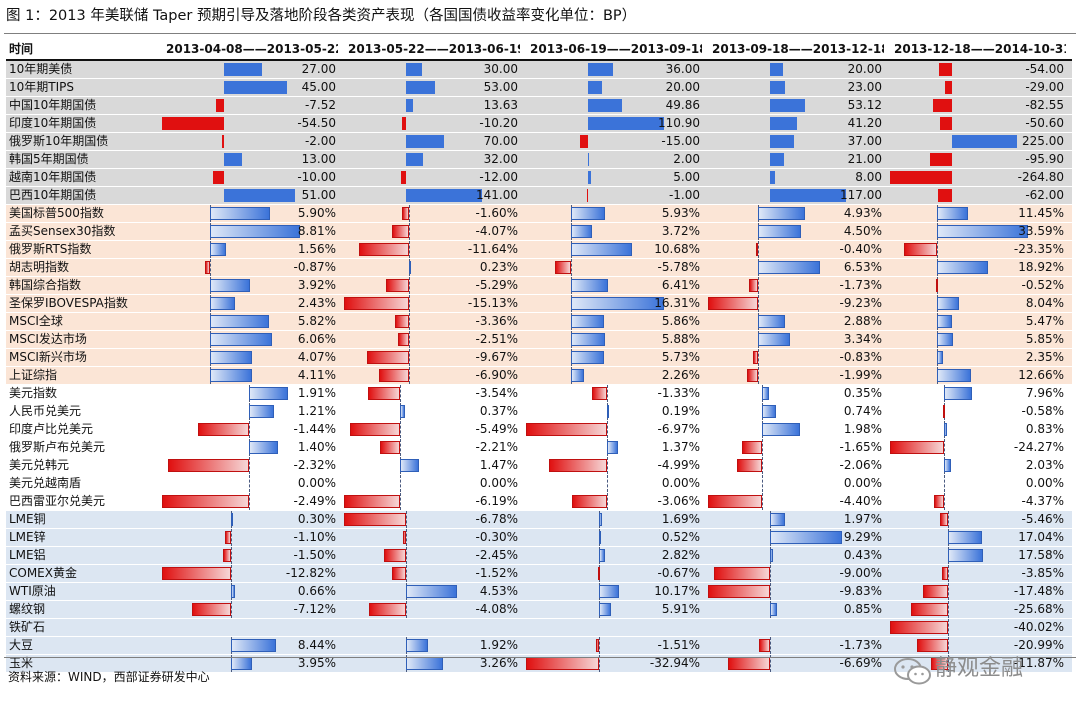  What do you see at coordinates (68, 303) in the screenshot?
I see `row-label: 圣保罗IBOVESPA指数` at bounding box center [68, 303].